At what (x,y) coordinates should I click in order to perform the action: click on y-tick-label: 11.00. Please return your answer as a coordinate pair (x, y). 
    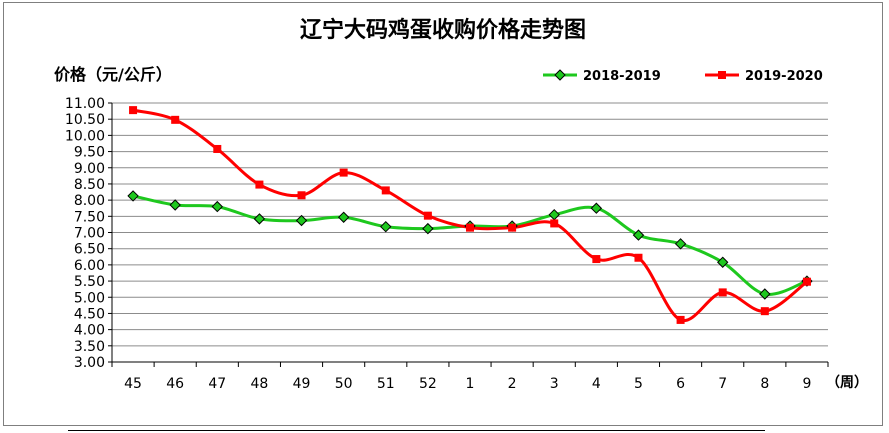
    Looking at the image, I should click on (85, 104).